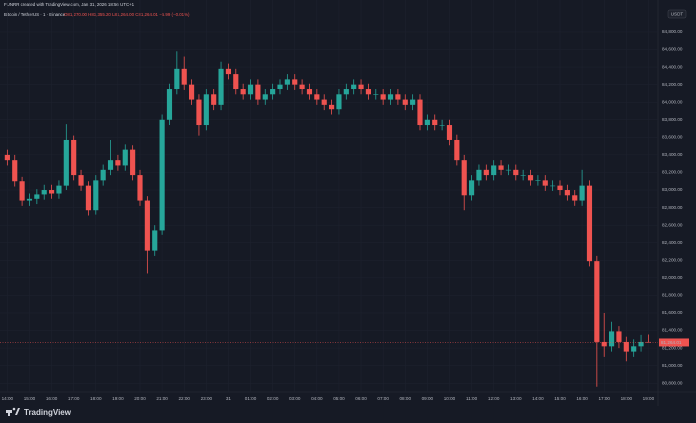 The image size is (696, 423). What do you see at coordinates (672, 365) in the screenshot?
I see `y-tick-label: 81,000.00` at bounding box center [672, 365].